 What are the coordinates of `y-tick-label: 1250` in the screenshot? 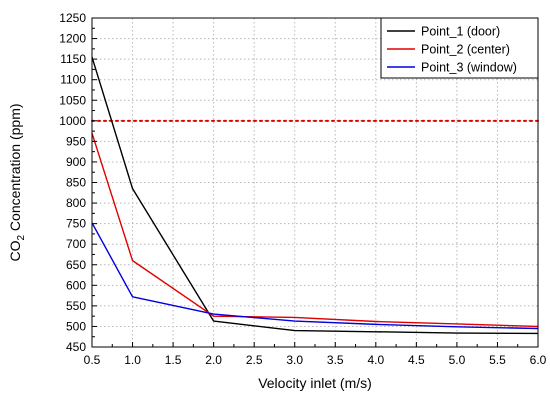 It's located at (72, 18).